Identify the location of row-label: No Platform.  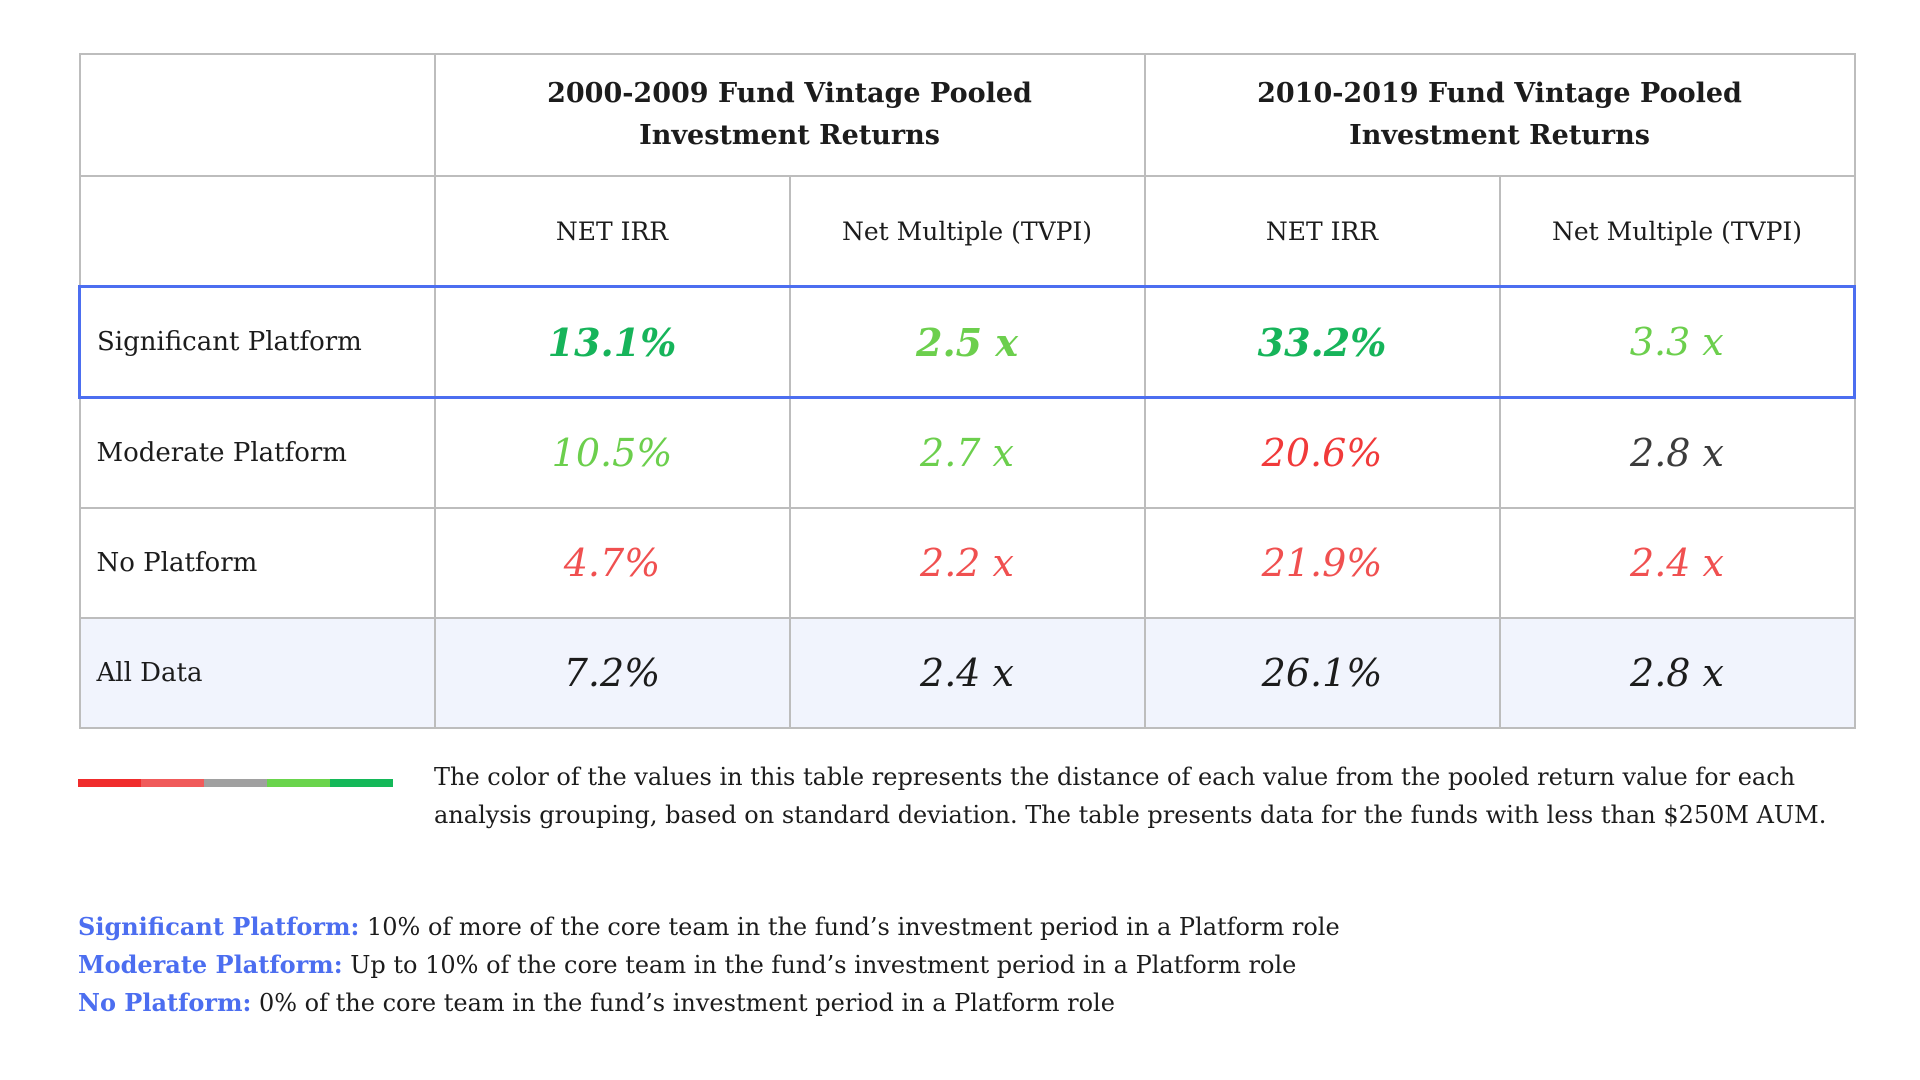
(257, 563).